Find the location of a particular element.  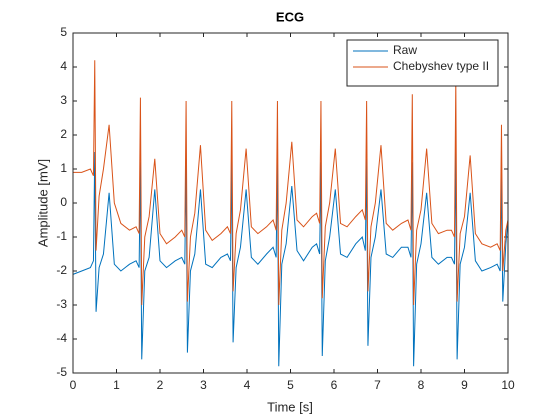

x-tick-label: 5 is located at coordinates (290, 385).